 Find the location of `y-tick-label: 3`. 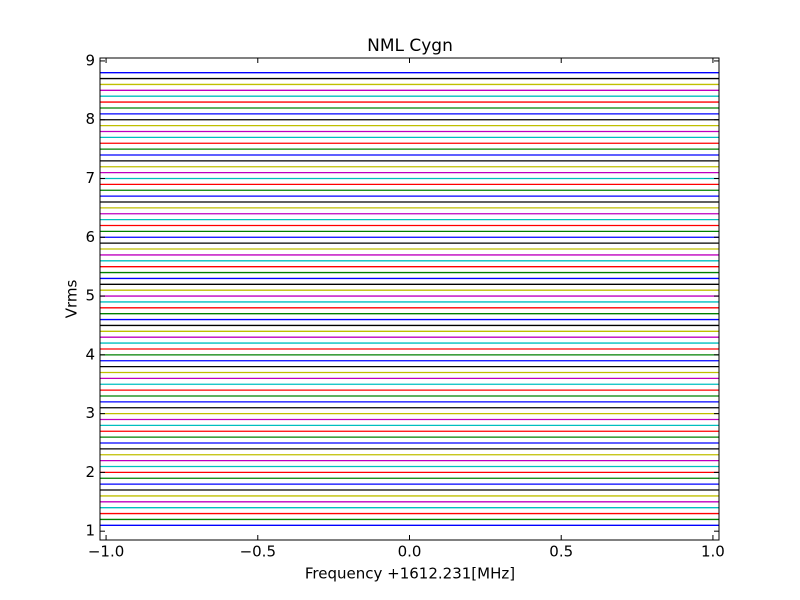

y-tick-label: 3 is located at coordinates (90, 413).